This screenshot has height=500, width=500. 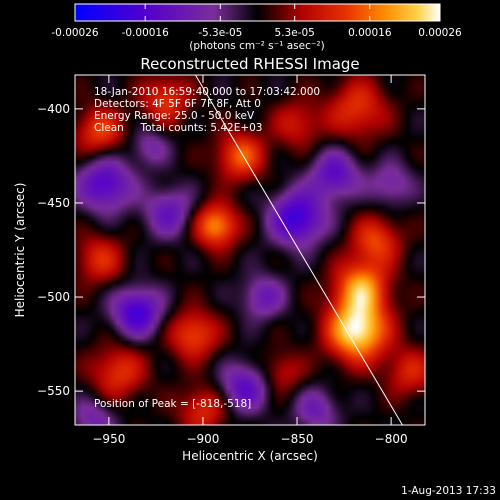 What do you see at coordinates (257, 12) in the screenshot?
I see `colorbar-gradient` at bounding box center [257, 12].